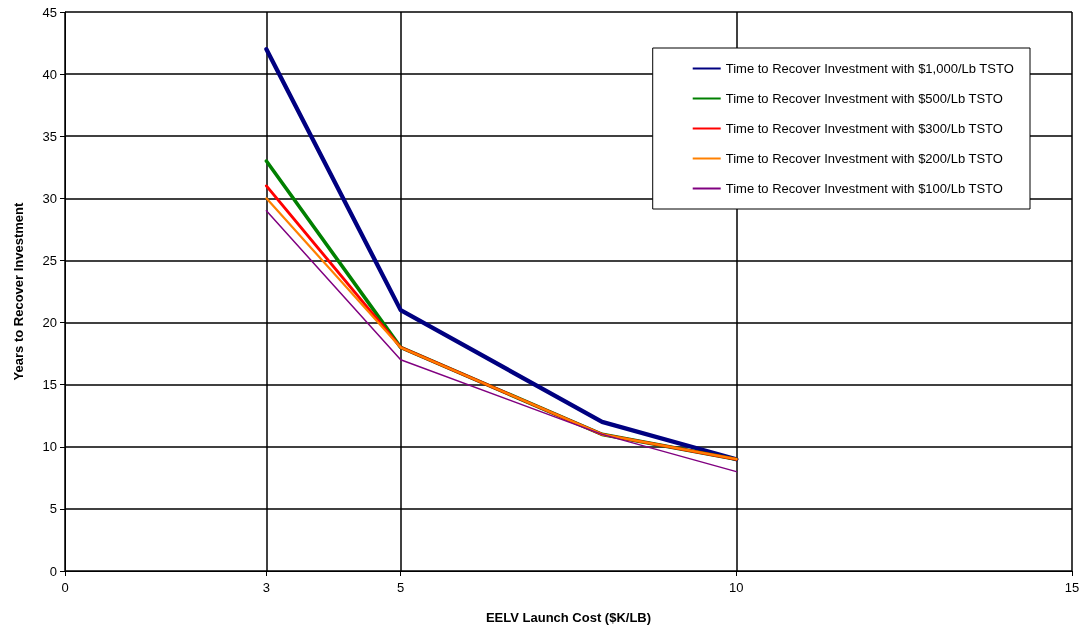  What do you see at coordinates (1072, 587) in the screenshot?
I see `x-tick-label: 15` at bounding box center [1072, 587].